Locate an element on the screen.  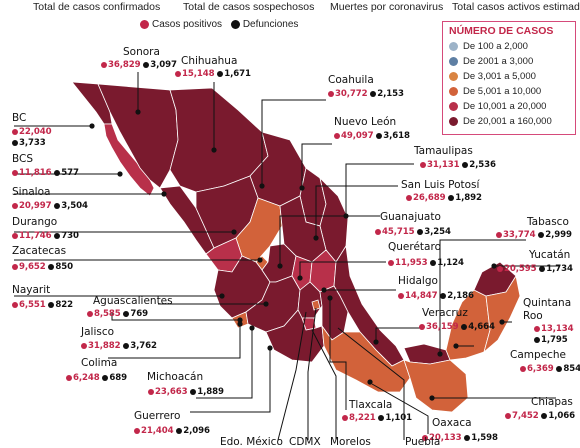
state-name-michoacan: Michoacán is located at coordinates (175, 377).